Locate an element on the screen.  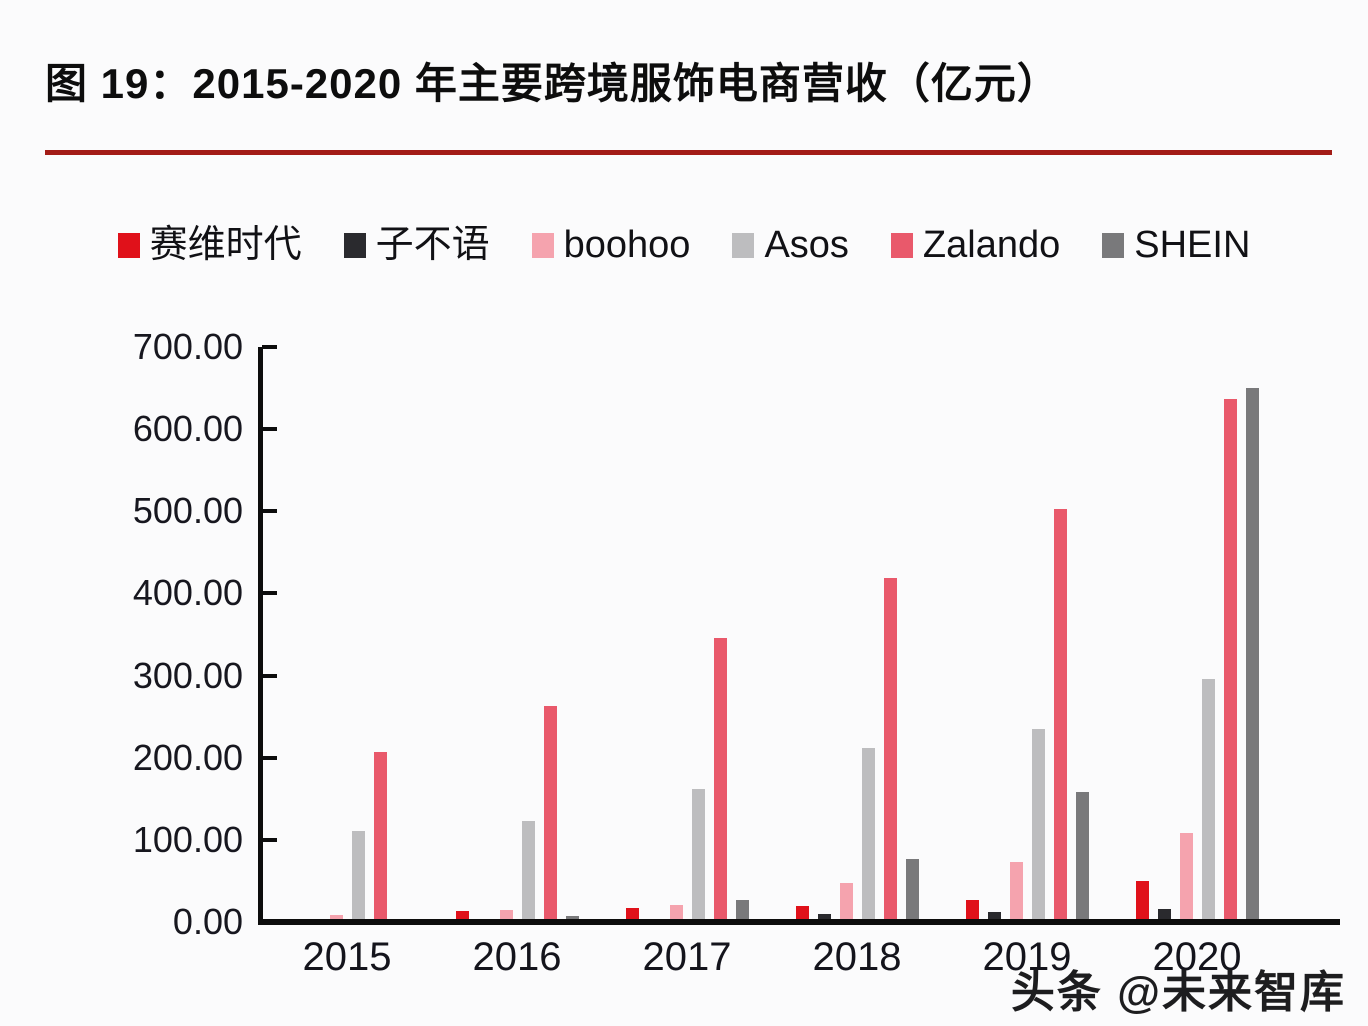
bar-SHEIN-2017 is located at coordinates (742, 911).